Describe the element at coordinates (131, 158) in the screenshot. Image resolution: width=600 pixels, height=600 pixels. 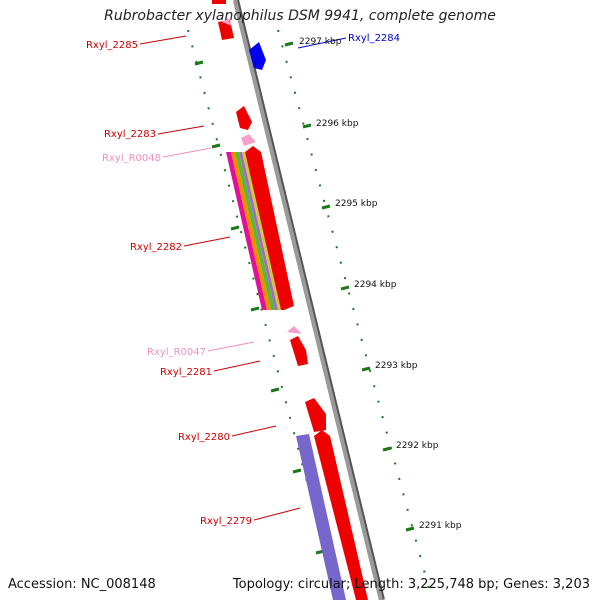
I see `gene-label: Rxyl_R0048` at that location.